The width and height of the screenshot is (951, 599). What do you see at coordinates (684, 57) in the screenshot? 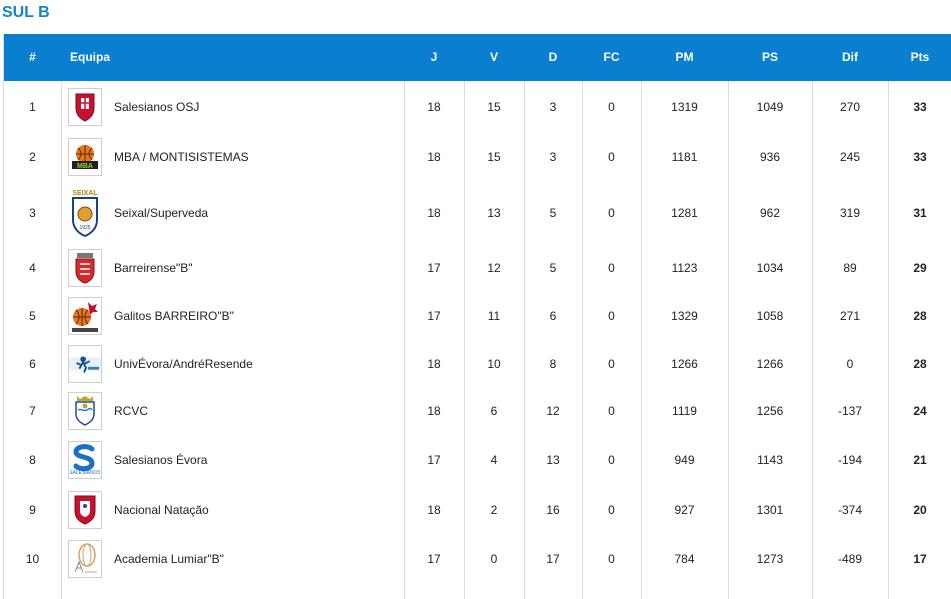
I see `header-pm: PM` at bounding box center [684, 57].